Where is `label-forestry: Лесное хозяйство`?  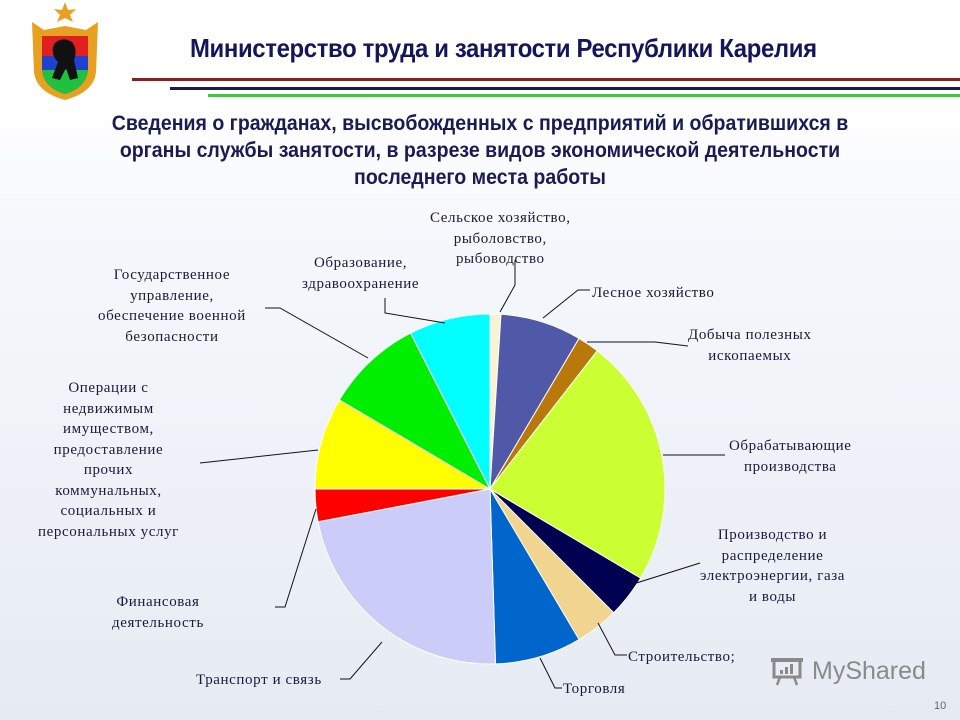 label-forestry: Лесное хозяйство is located at coordinates (653, 293).